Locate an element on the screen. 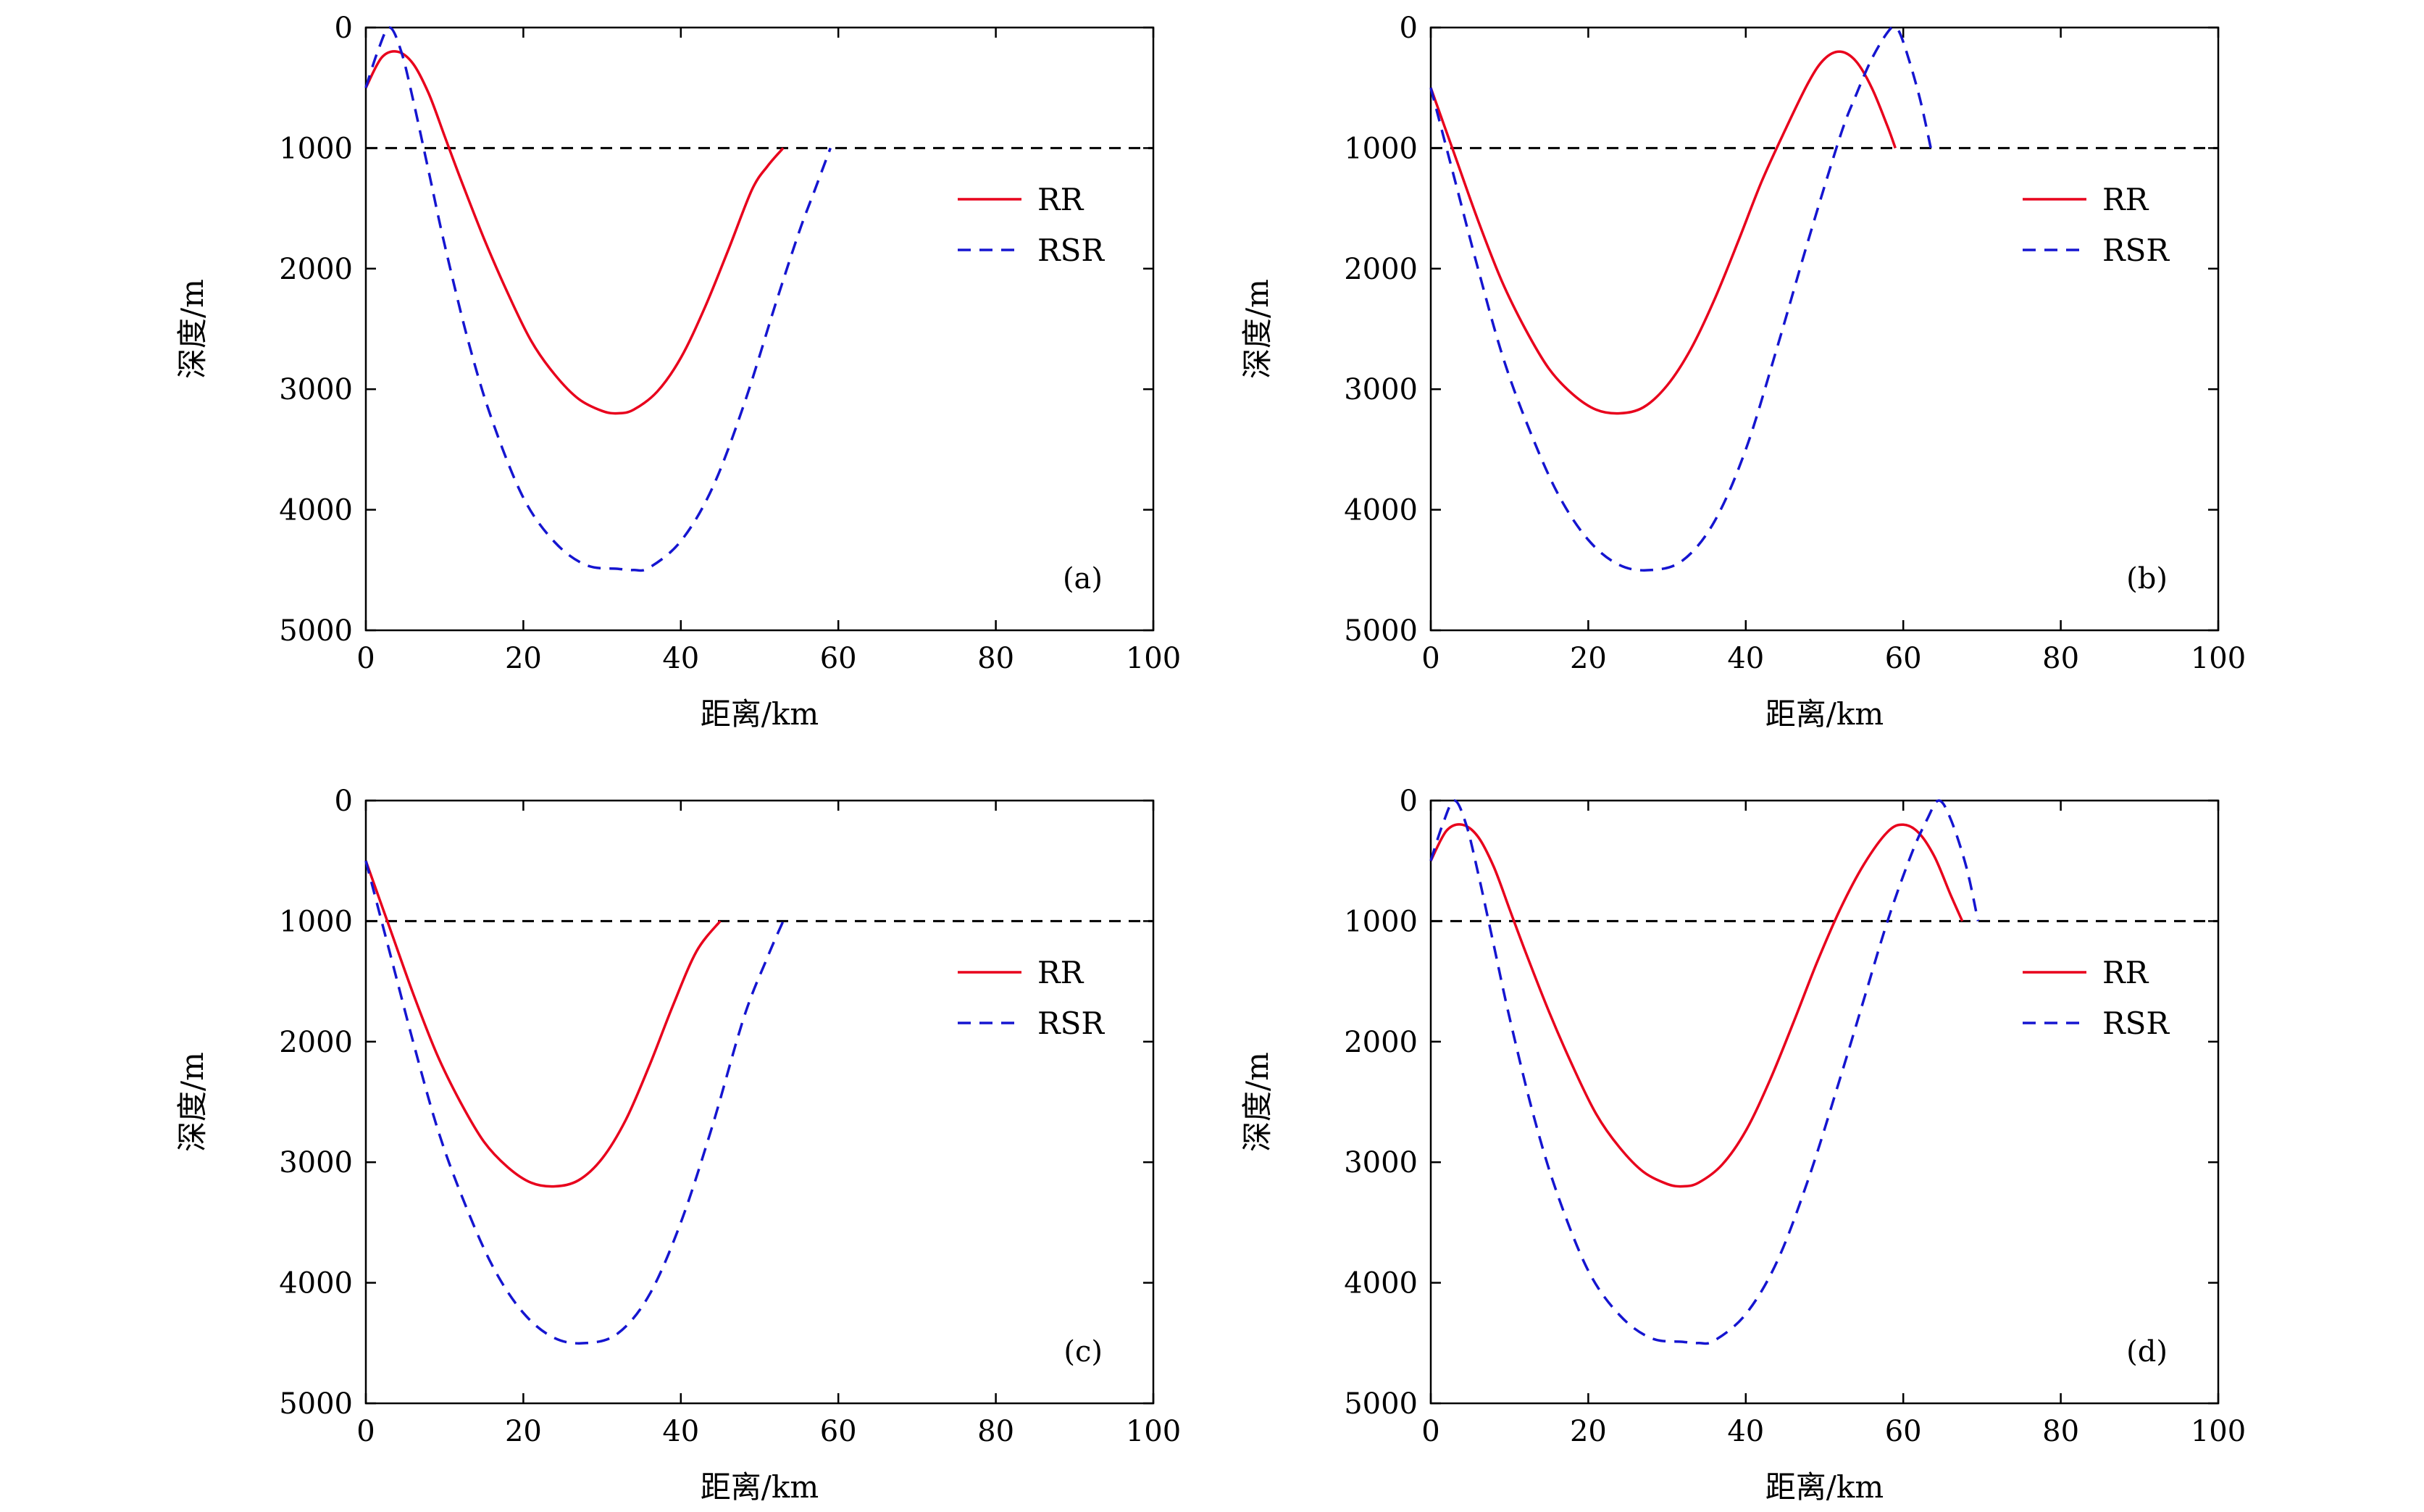  panel-tag: (b) is located at coordinates (2147, 579).